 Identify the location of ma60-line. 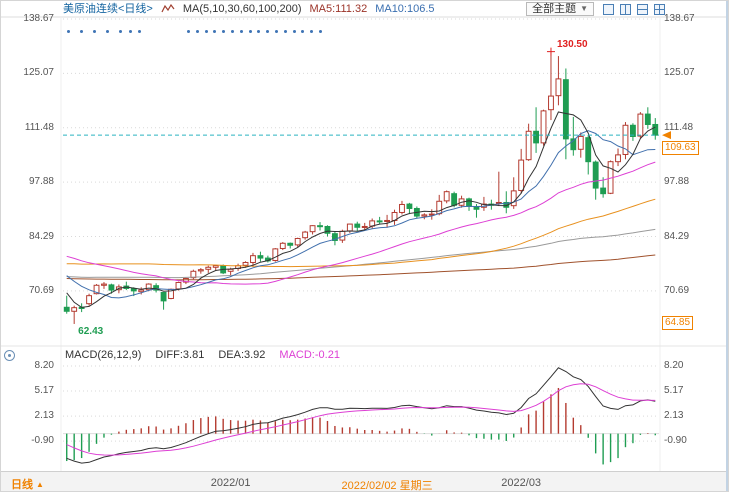
(361, 233).